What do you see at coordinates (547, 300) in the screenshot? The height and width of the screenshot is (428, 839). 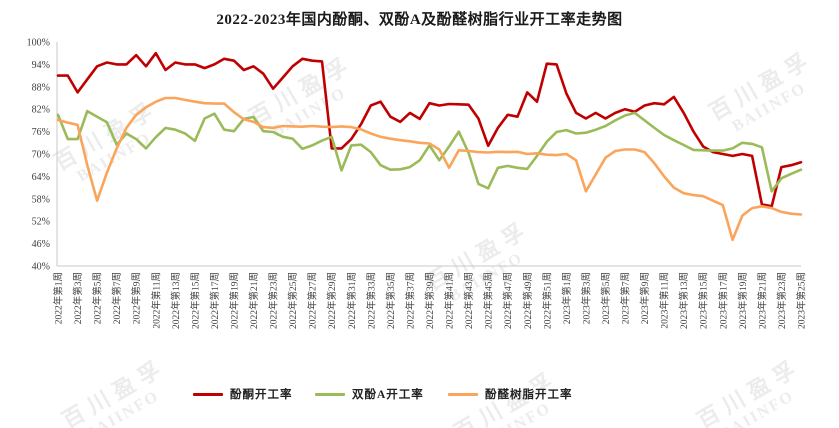 I see `x-axis-label: 2022年第51周` at bounding box center [547, 300].